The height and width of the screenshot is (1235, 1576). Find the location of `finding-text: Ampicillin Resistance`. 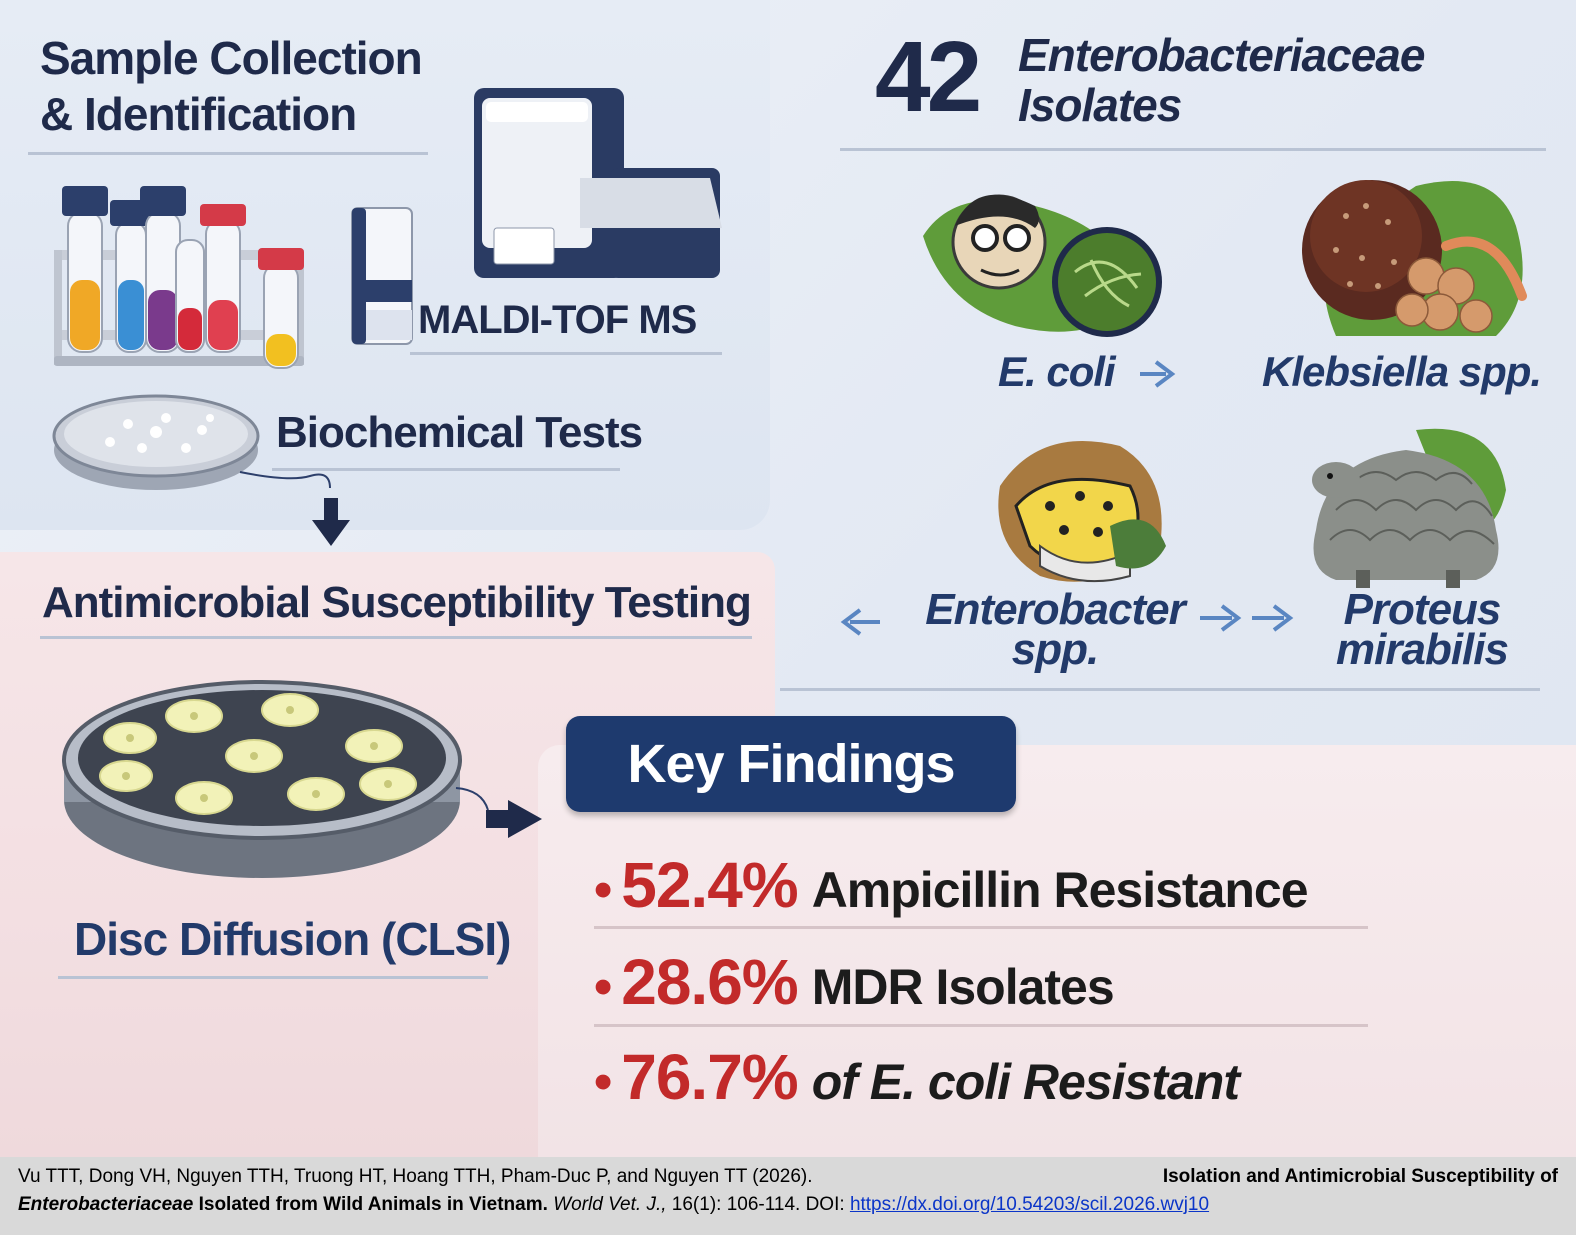

finding-text: Ampicillin Resistance is located at coordinates (1060, 890).